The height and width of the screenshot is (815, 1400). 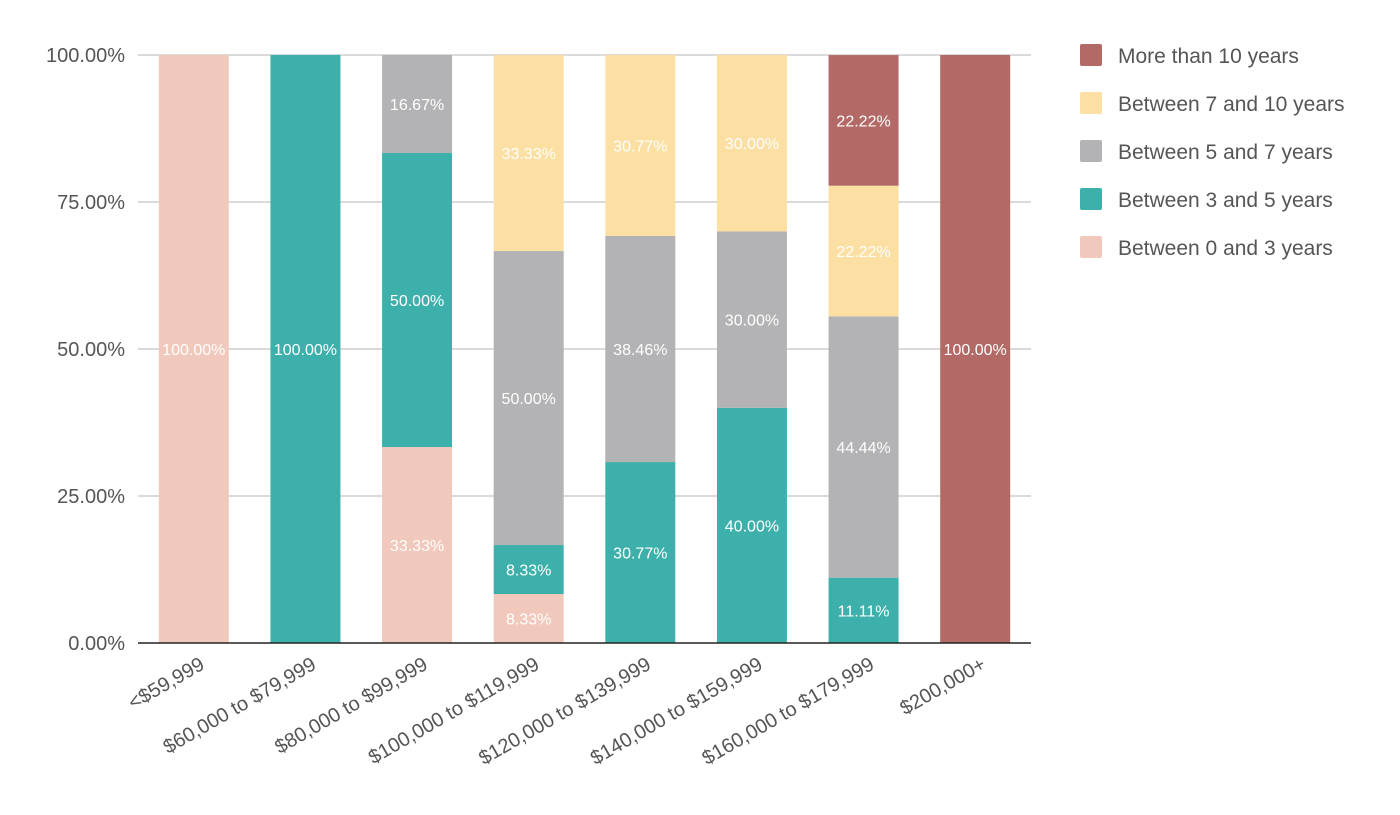 What do you see at coordinates (1225, 248) in the screenshot?
I see `legend-label: Between 0 and 3 years` at bounding box center [1225, 248].